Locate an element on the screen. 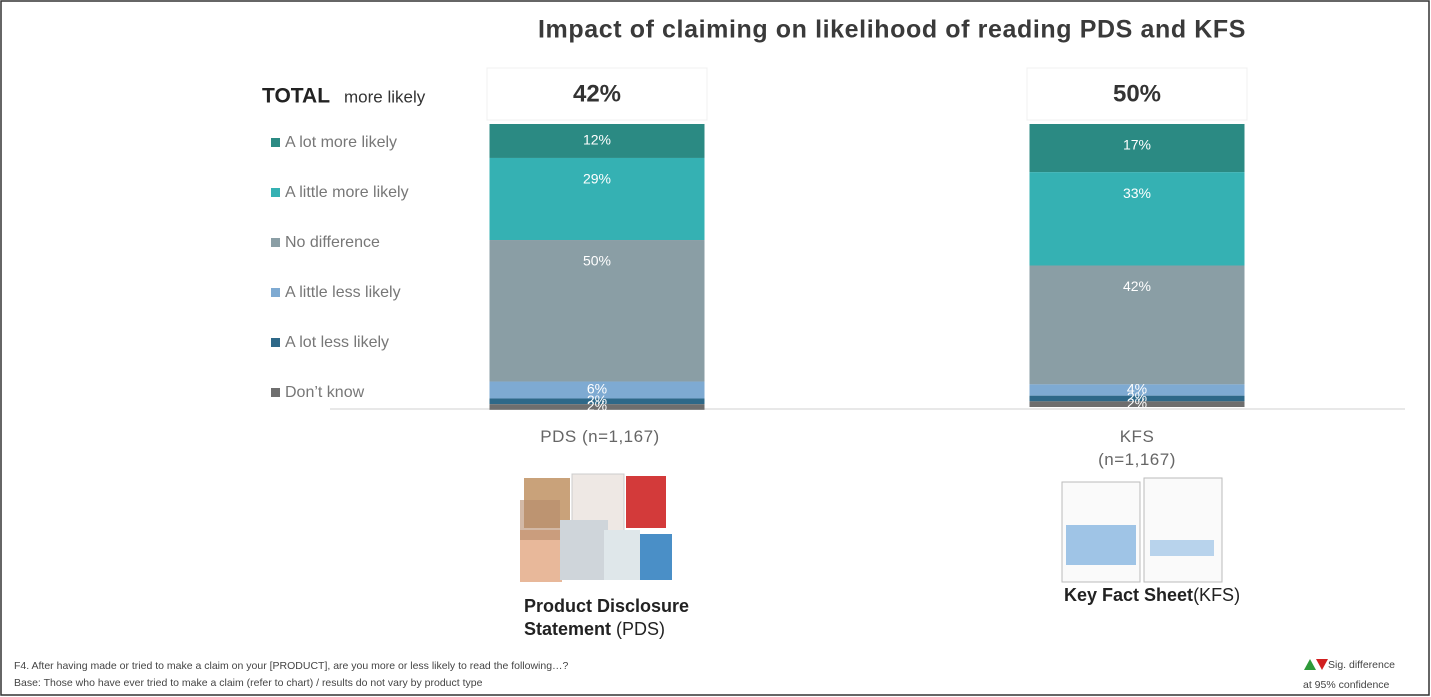 The width and height of the screenshot is (1431, 697). sig-label: at 95% confidence is located at coordinates (1346, 685).